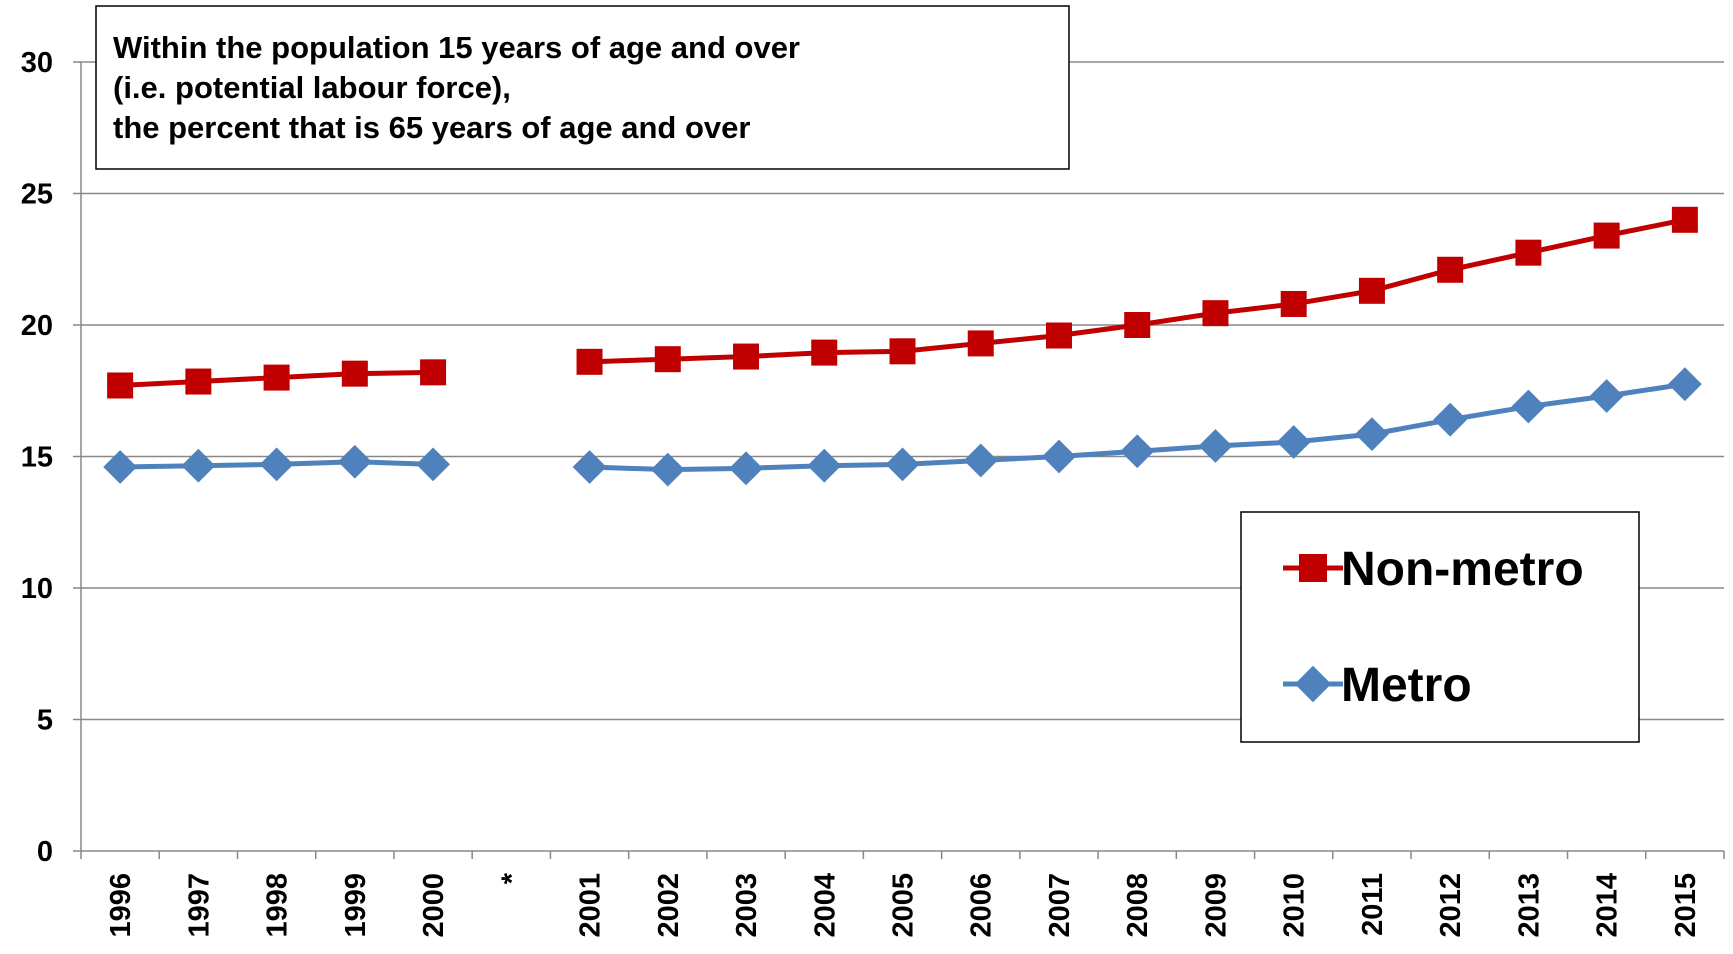 The image size is (1733, 954). Describe the element at coordinates (45, 852) in the screenshot. I see `y-tick-label: 0` at that location.